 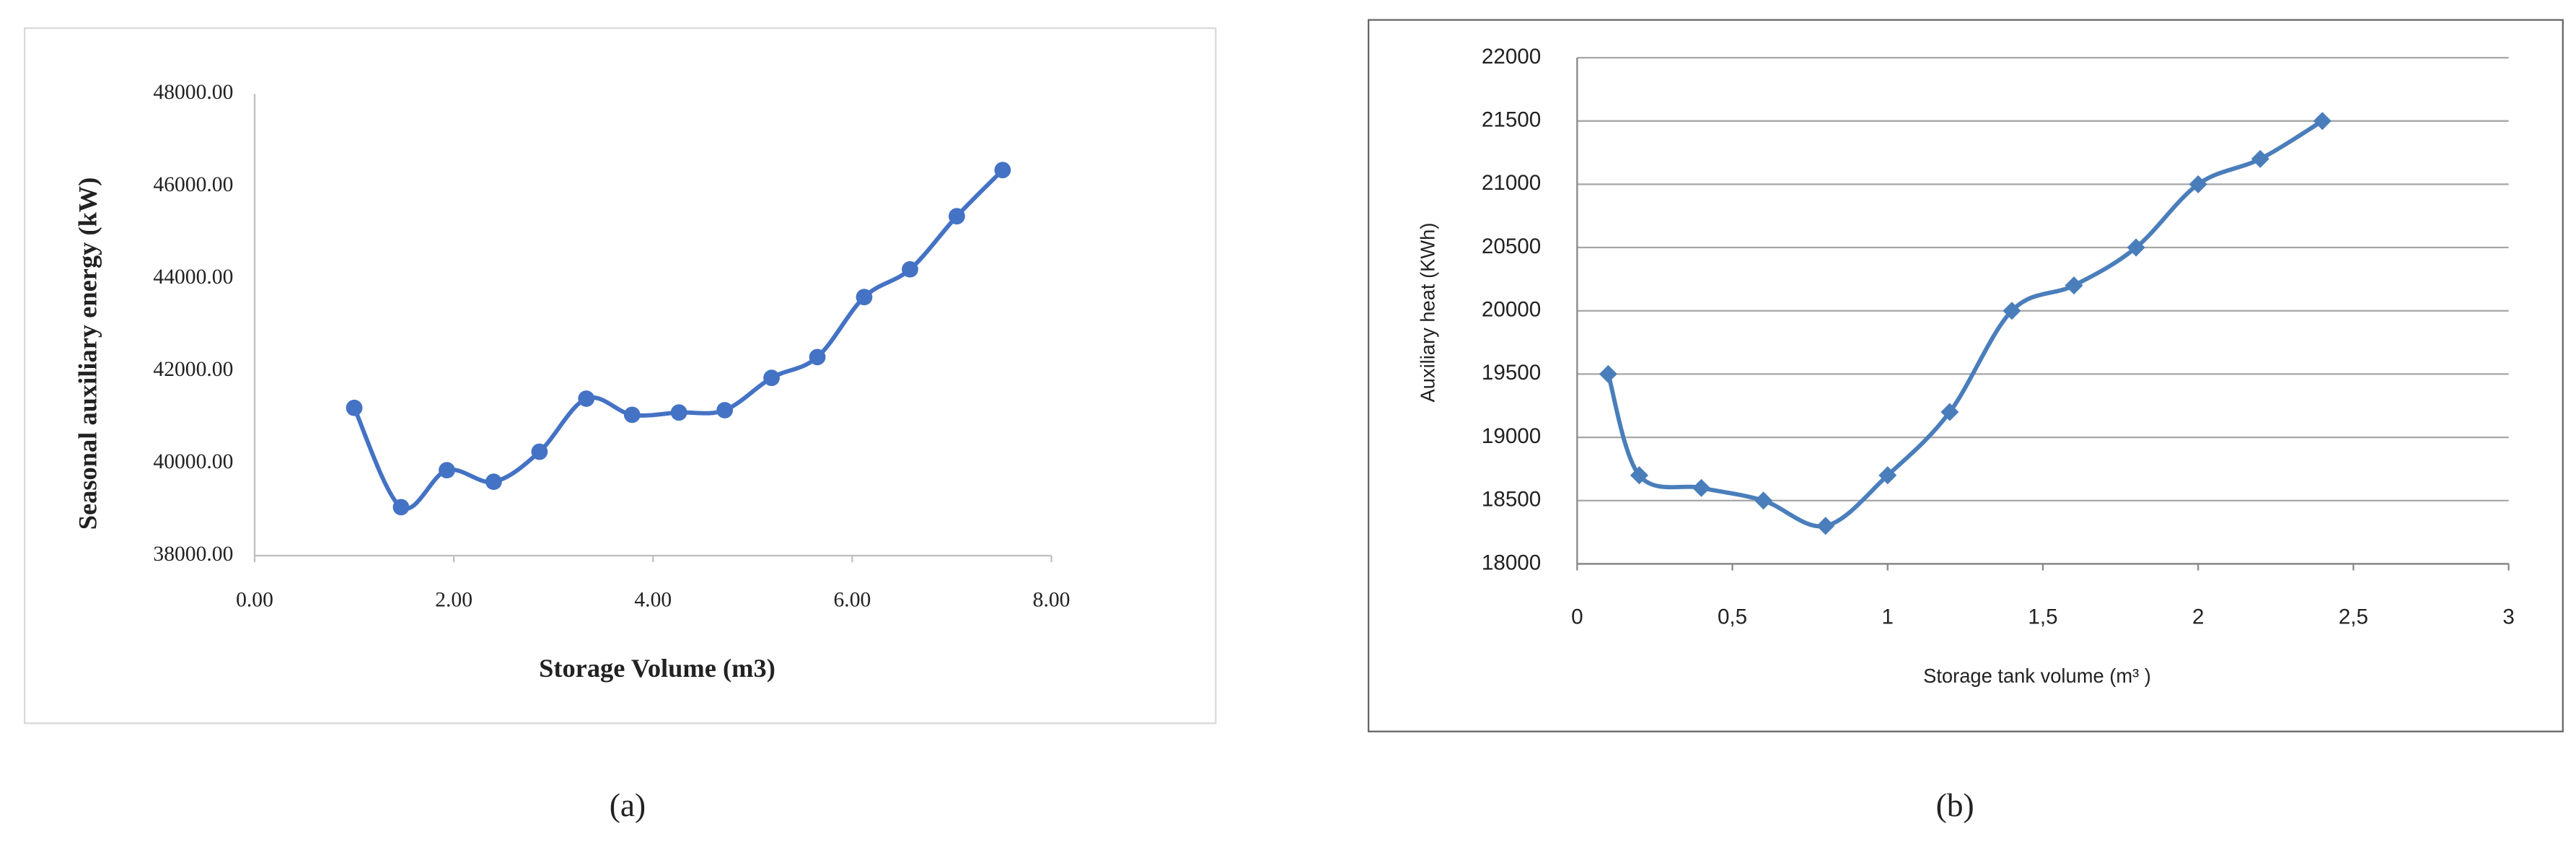 What do you see at coordinates (1577, 617) in the screenshot?
I see `x-tick-label: 0` at bounding box center [1577, 617].